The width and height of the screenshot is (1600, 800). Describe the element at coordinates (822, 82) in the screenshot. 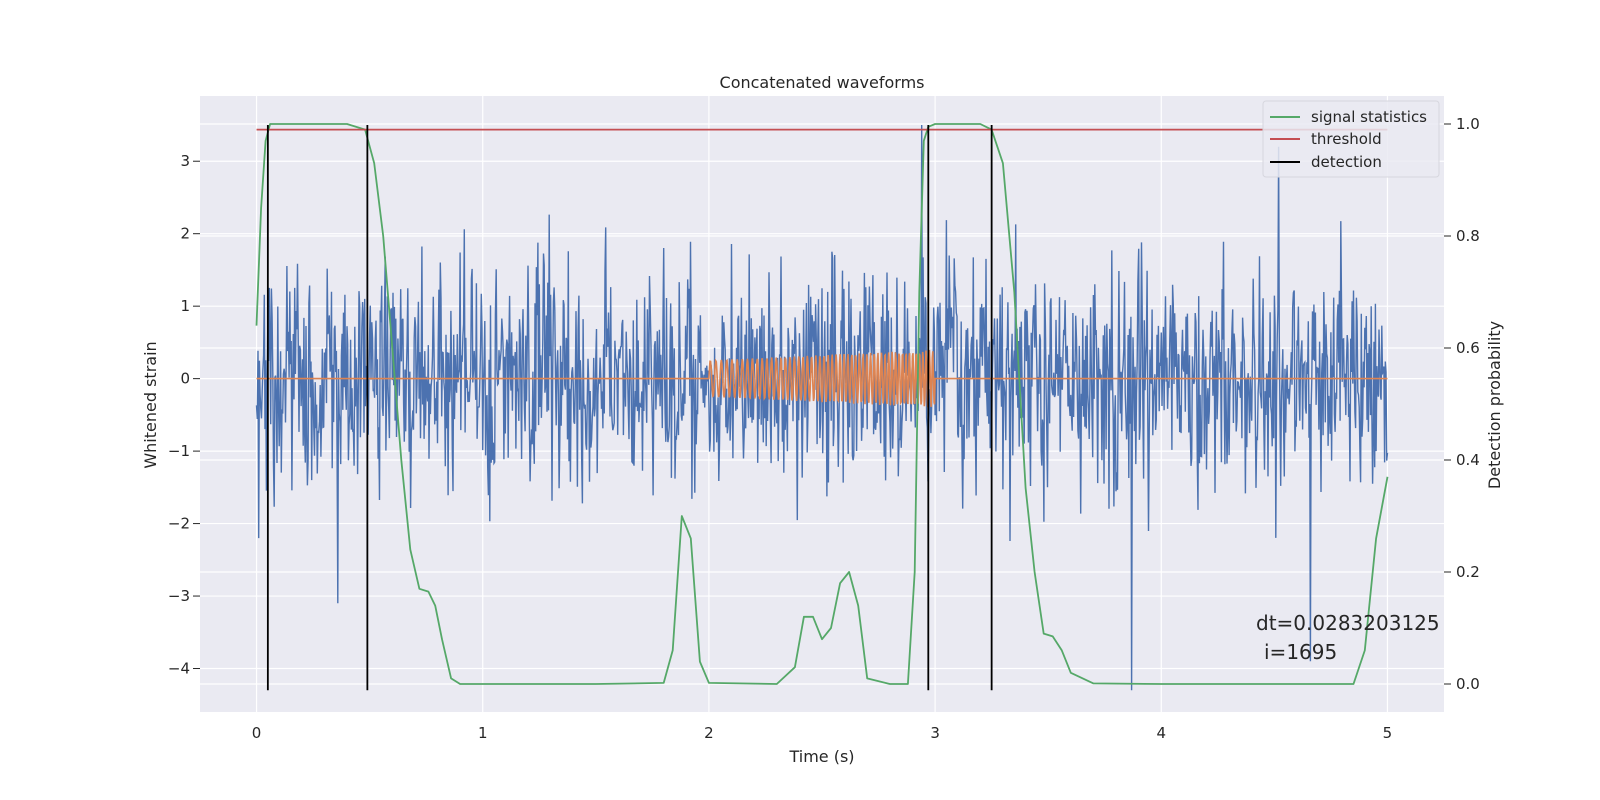

I see `chart-title: Concatenated waveforms` at that location.